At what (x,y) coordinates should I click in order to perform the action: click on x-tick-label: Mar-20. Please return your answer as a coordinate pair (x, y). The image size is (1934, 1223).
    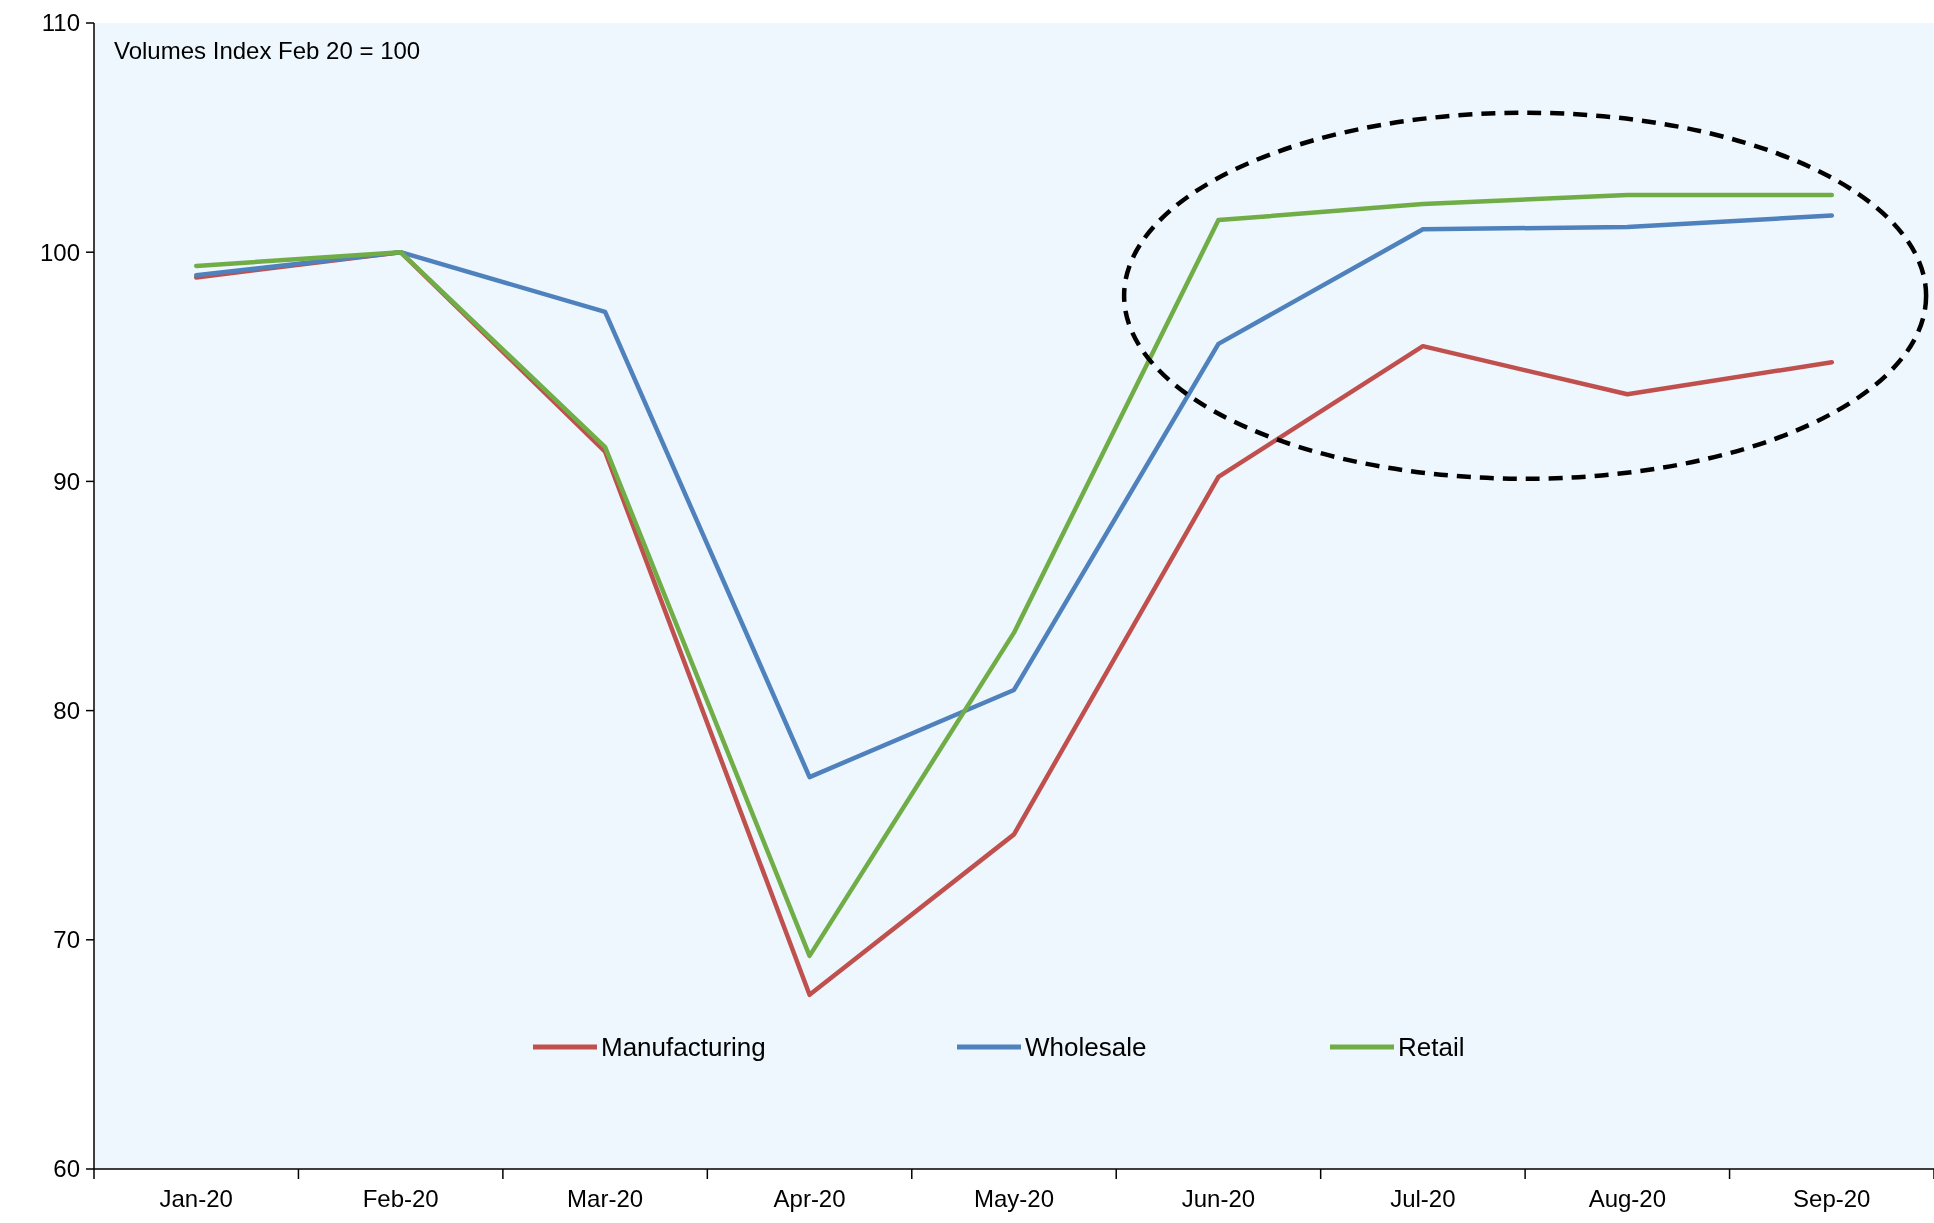
    Looking at the image, I should click on (605, 1198).